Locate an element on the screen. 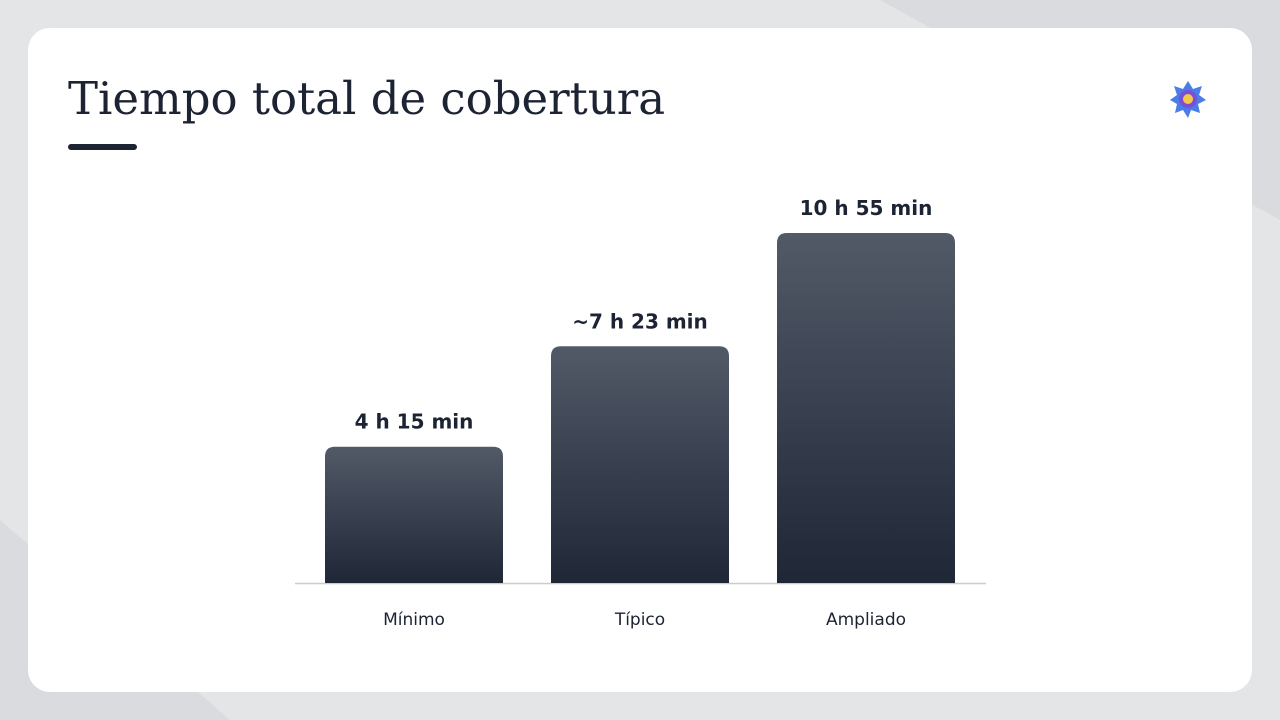 This screenshot has height=720, width=1280. title-underline is located at coordinates (102, 147).